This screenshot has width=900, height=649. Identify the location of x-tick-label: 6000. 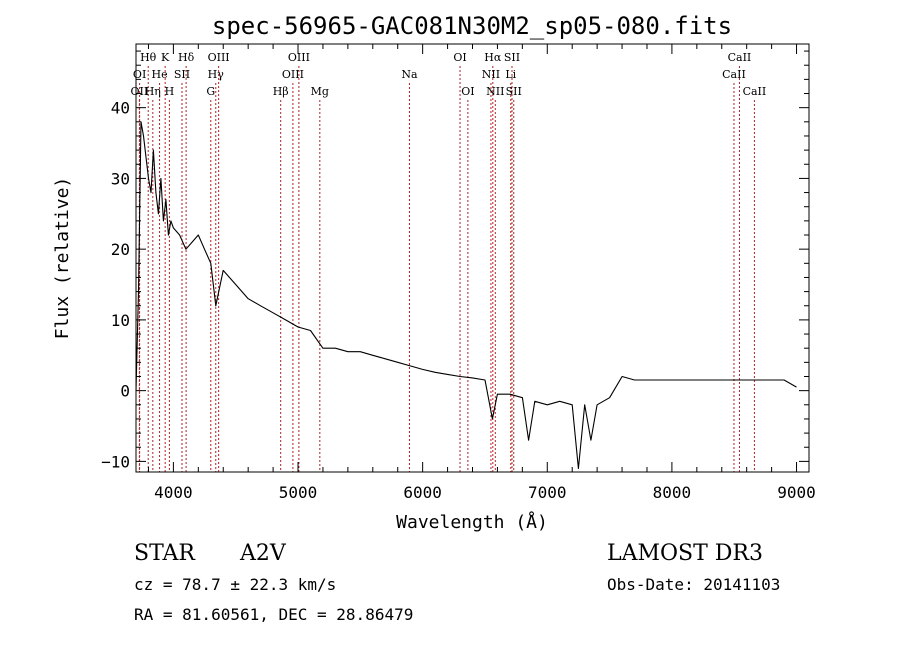
(422, 492).